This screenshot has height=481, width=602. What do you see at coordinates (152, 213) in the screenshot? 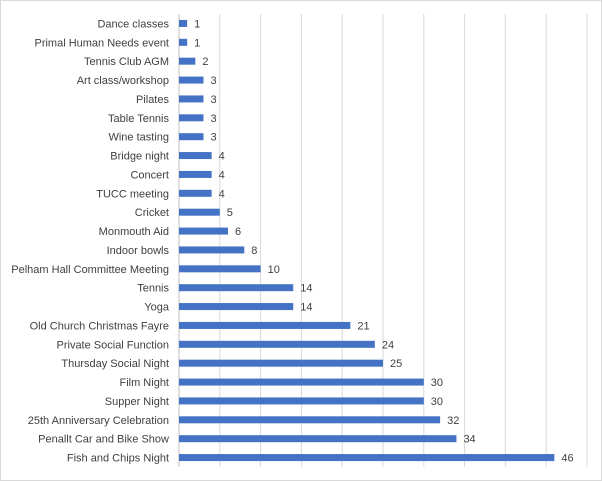
I see `category-label: Cricket` at bounding box center [152, 213].